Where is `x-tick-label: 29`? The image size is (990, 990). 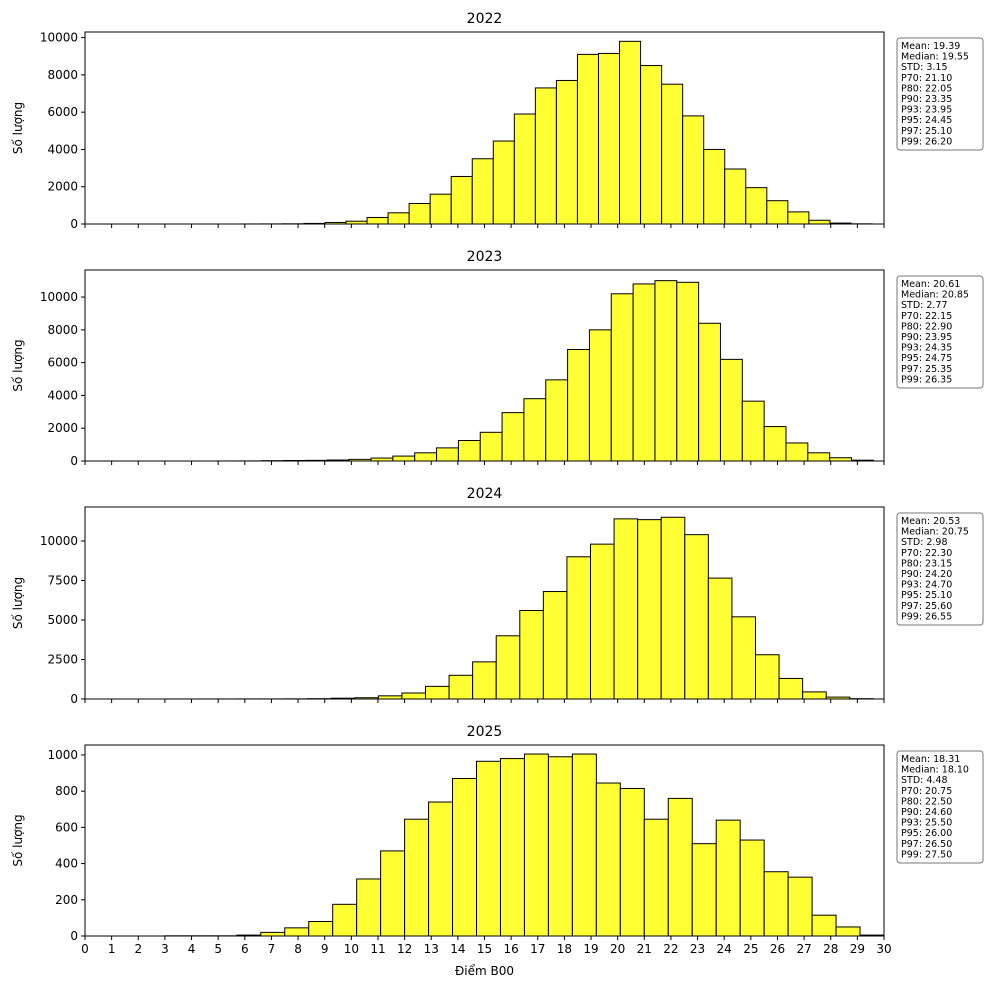 x-tick-label: 29 is located at coordinates (857, 949).